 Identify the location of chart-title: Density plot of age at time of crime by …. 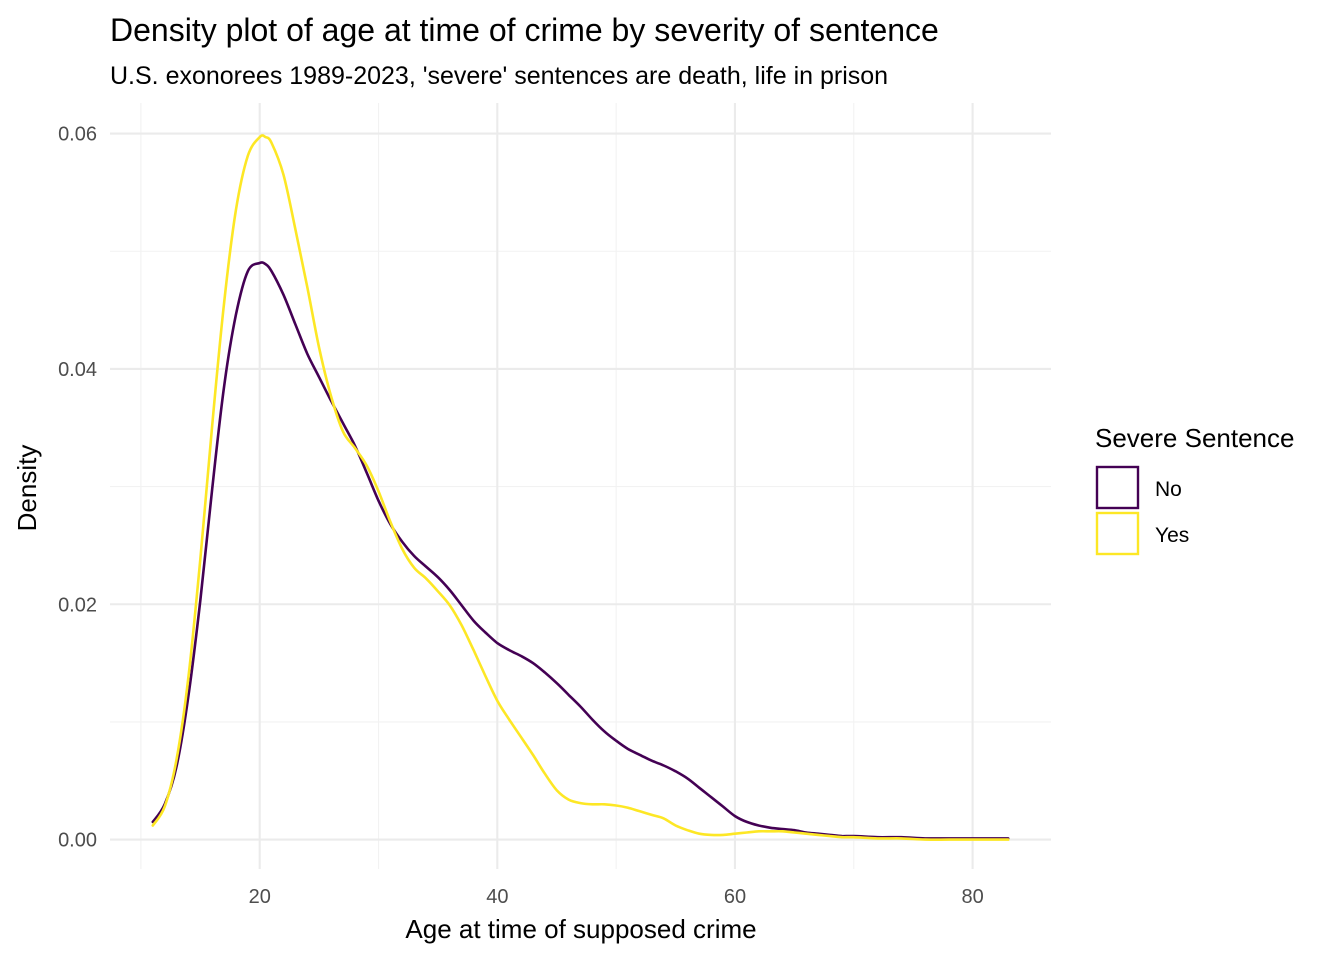
(524, 30).